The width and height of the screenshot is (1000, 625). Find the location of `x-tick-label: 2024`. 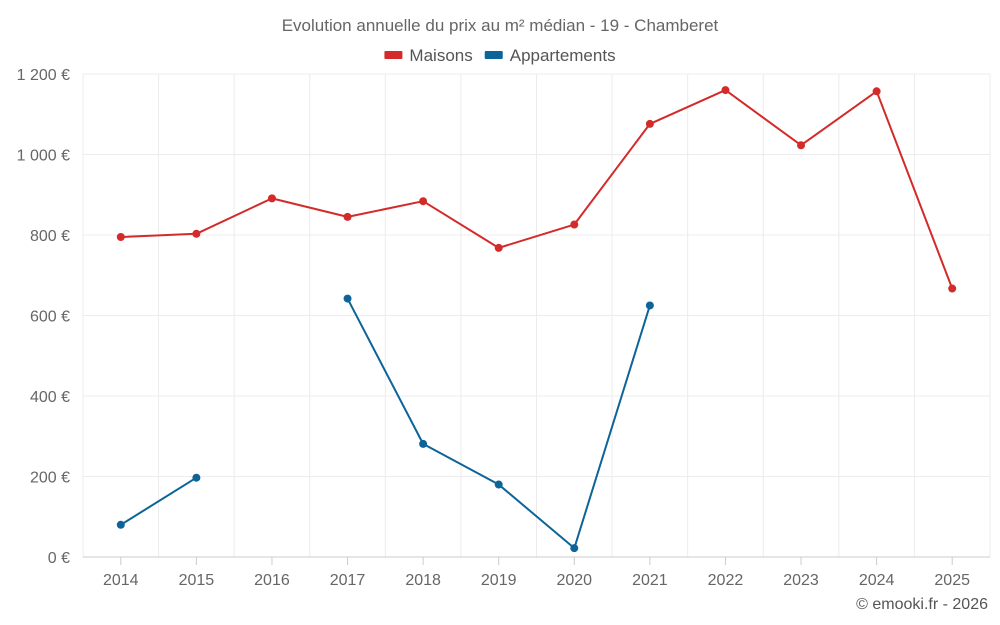

x-tick-label: 2024 is located at coordinates (877, 580).